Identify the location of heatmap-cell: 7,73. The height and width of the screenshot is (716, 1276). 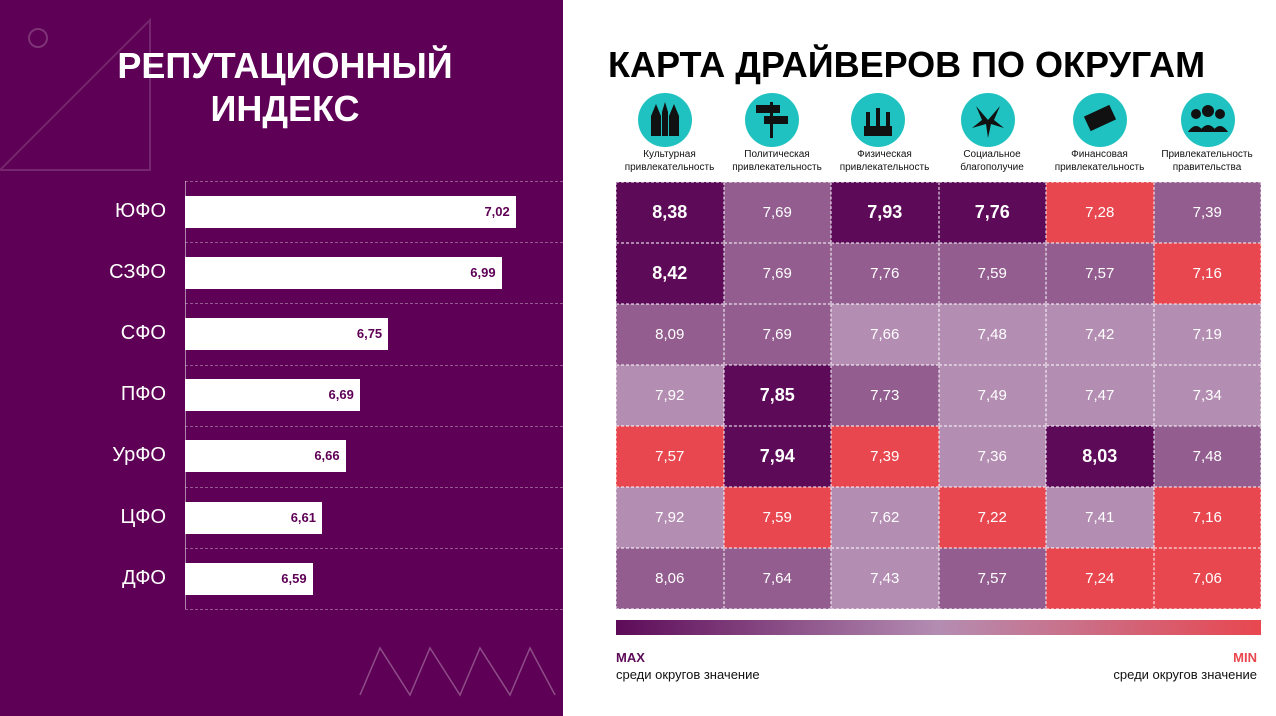
(885, 395).